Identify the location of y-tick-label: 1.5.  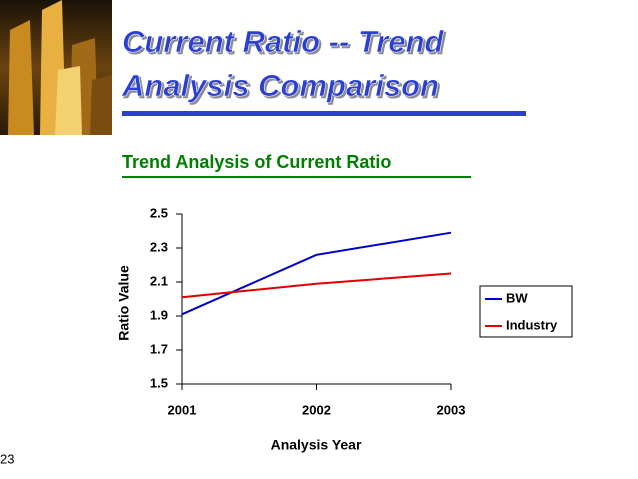
(159, 382).